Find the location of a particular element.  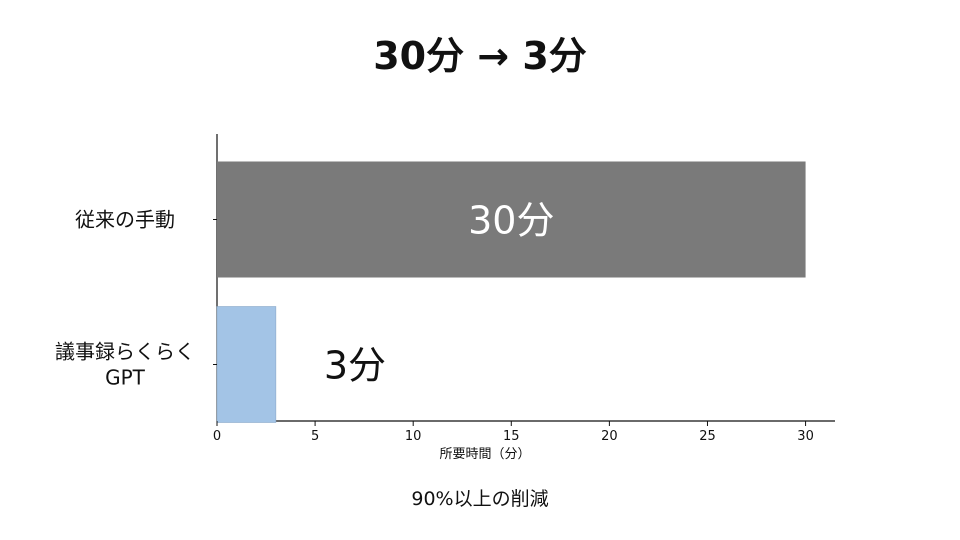

x-tick-label-2: 10 is located at coordinates (413, 436).